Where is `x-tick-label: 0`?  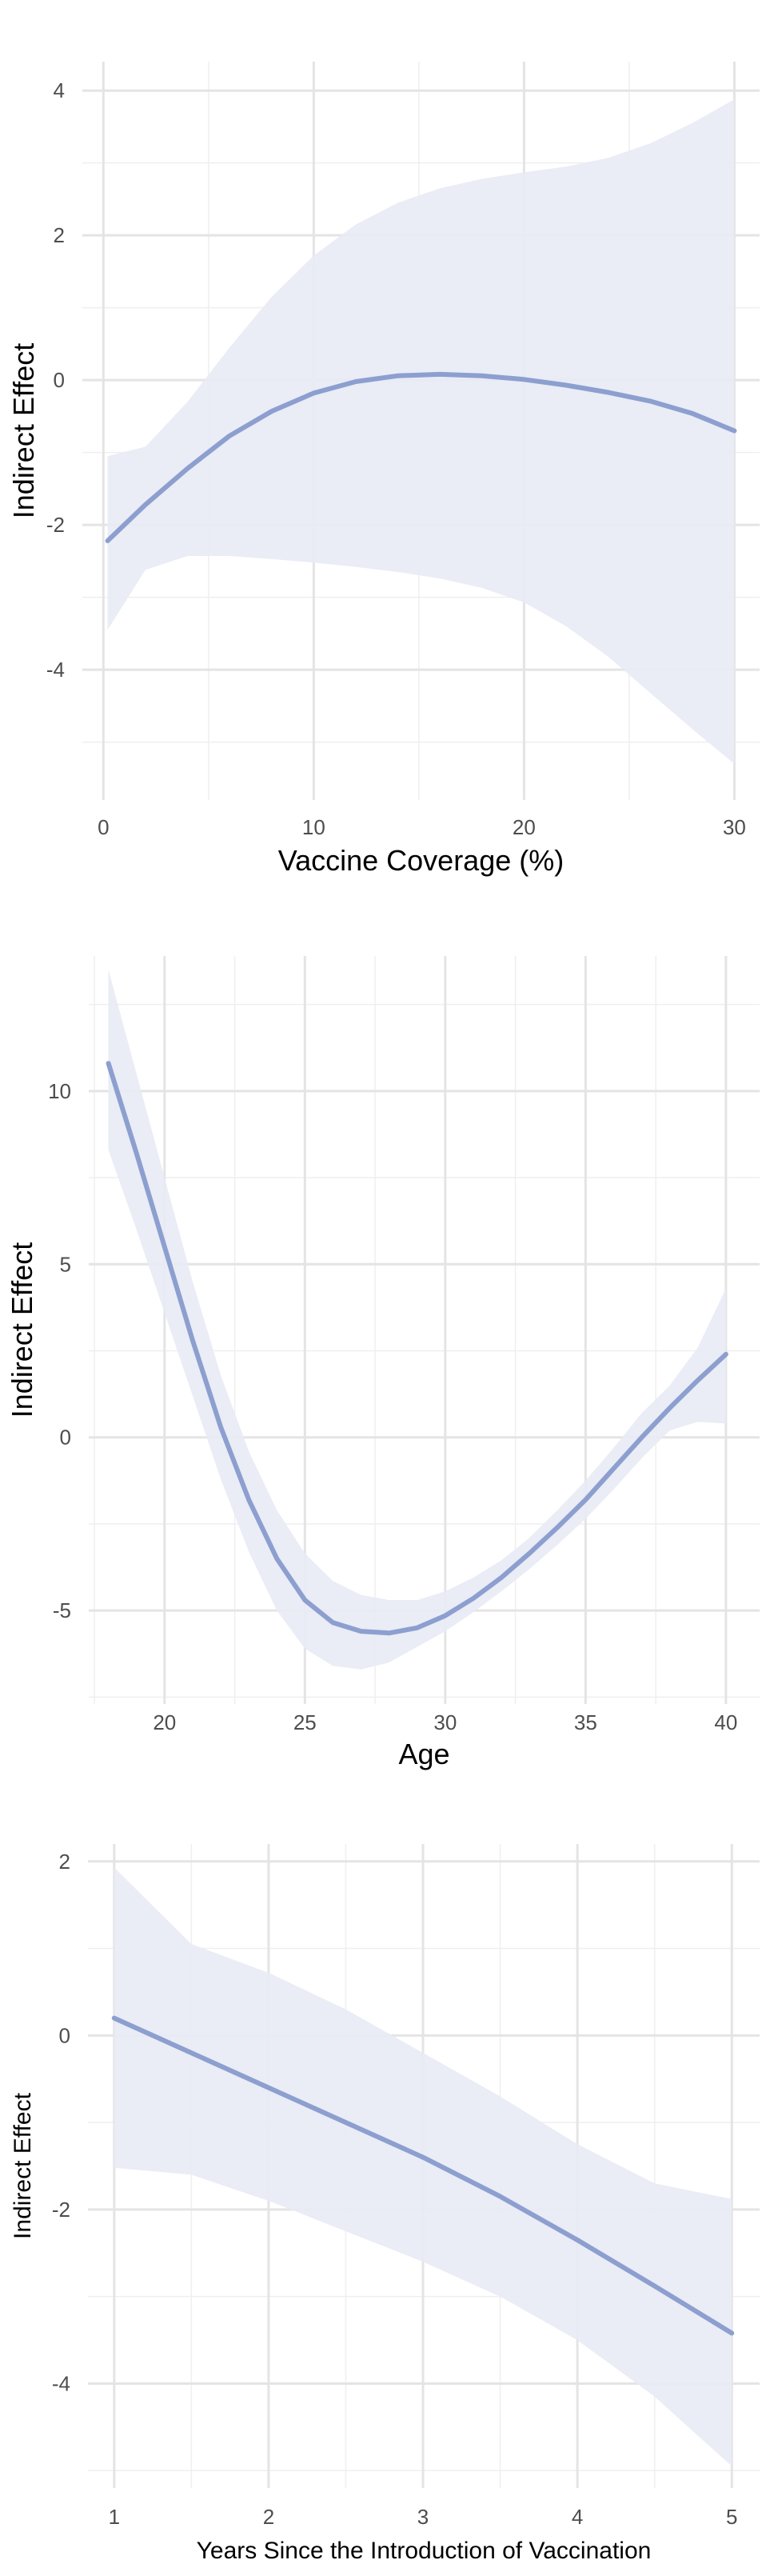
x-tick-label: 0 is located at coordinates (103, 827).